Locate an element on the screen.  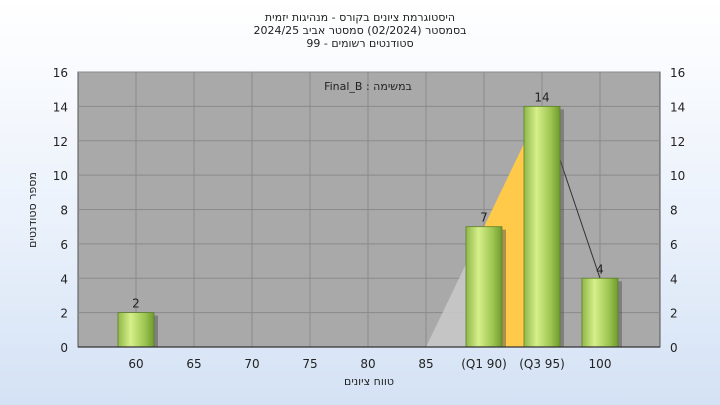
x-tick-label: 85 is located at coordinates (425, 364).